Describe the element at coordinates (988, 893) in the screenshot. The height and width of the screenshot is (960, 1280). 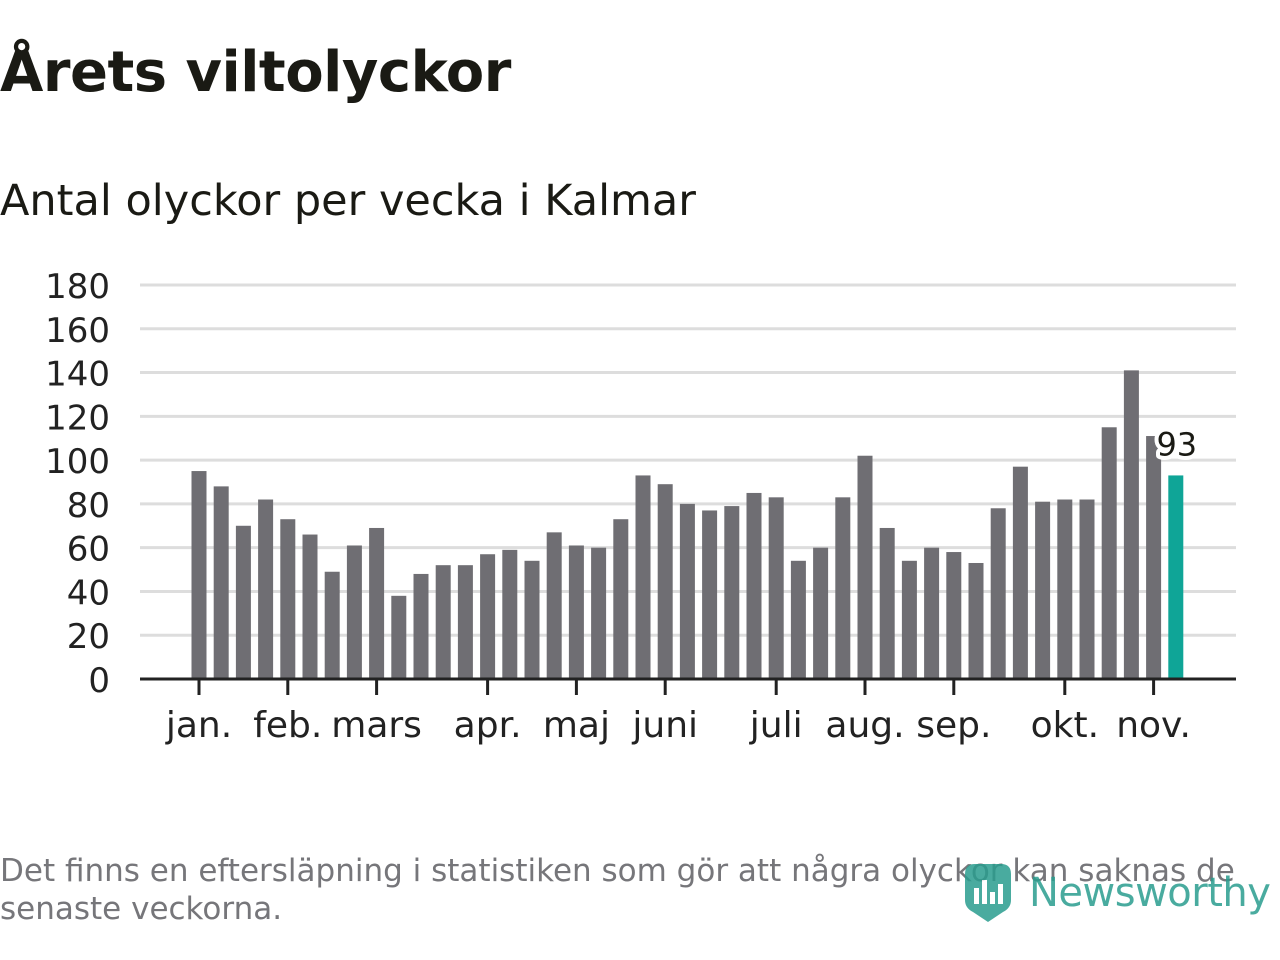
I see `newsworthy-logo-icon` at that location.